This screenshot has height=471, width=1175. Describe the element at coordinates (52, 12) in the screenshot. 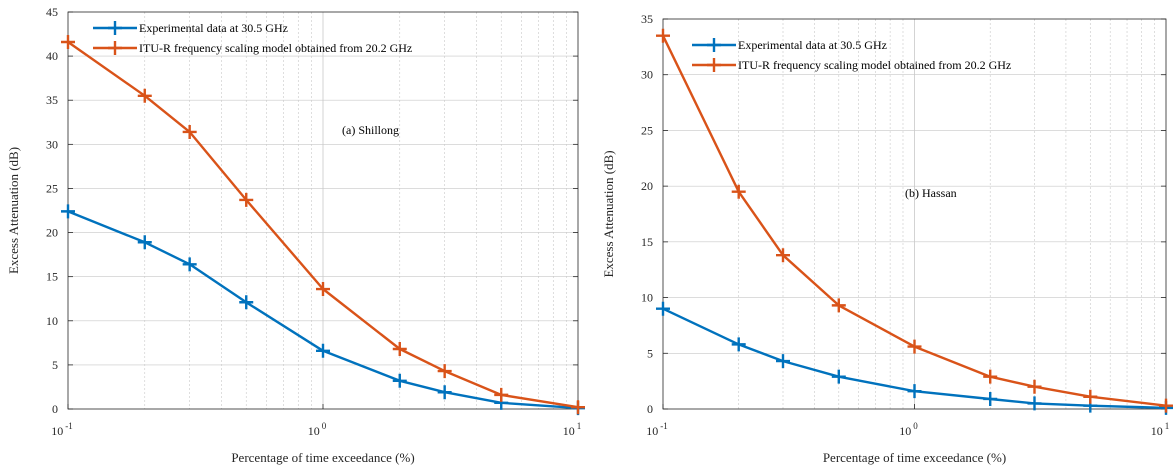

I see `y-tick-label: 45` at that location.